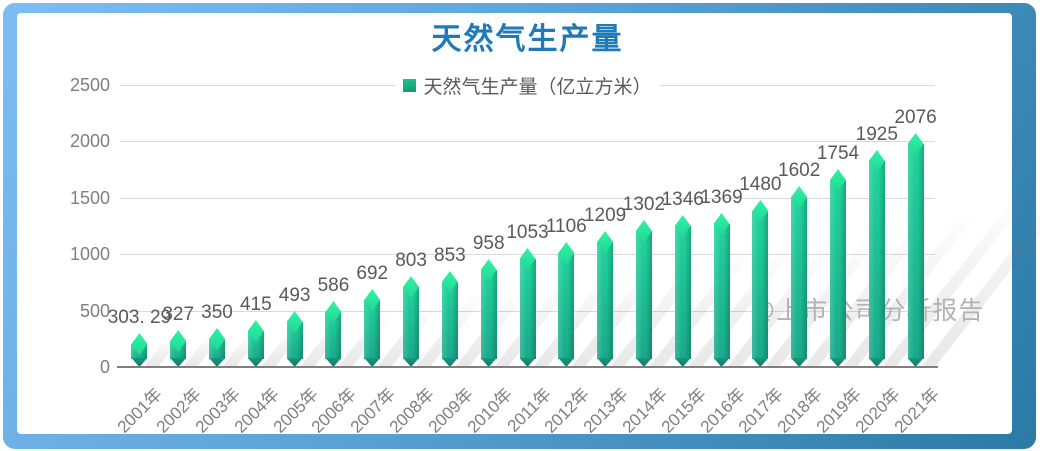 The height and width of the screenshot is (451, 1040). I want to click on bar-2017年, so click(760, 283).